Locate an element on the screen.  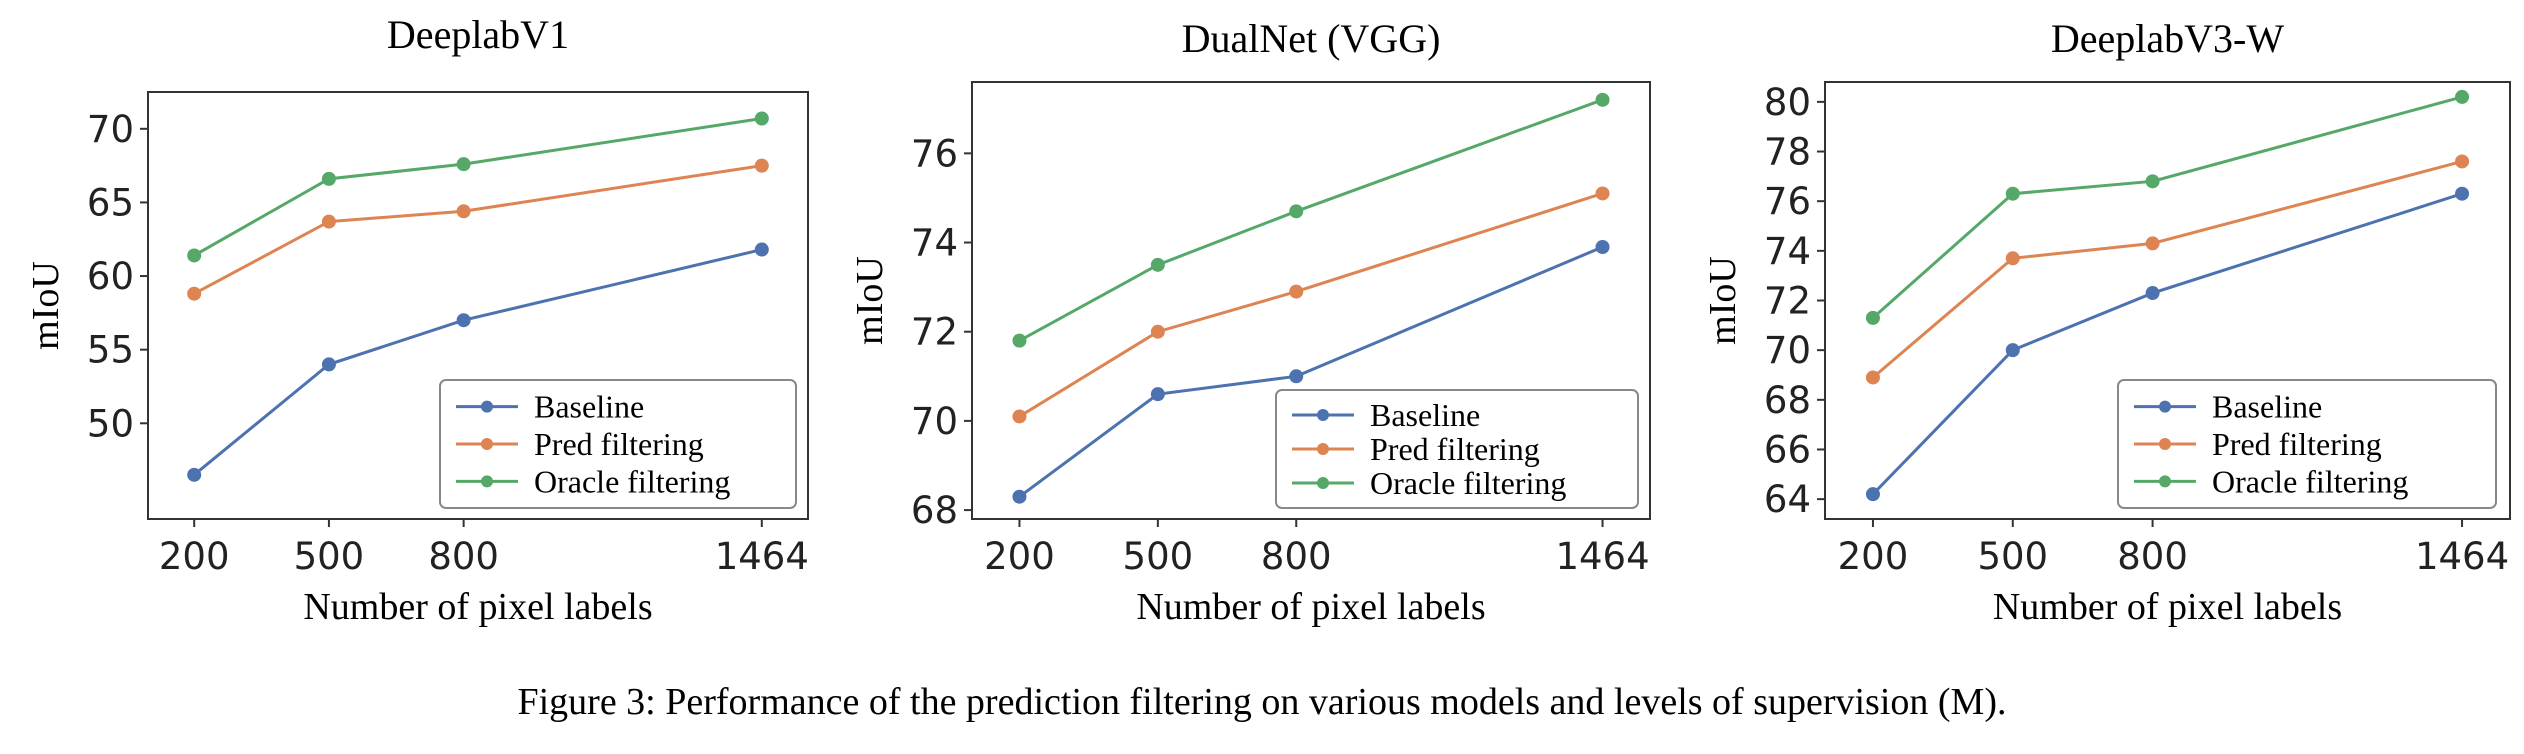
chart-title: DeeplabV1 is located at coordinates (478, 34).